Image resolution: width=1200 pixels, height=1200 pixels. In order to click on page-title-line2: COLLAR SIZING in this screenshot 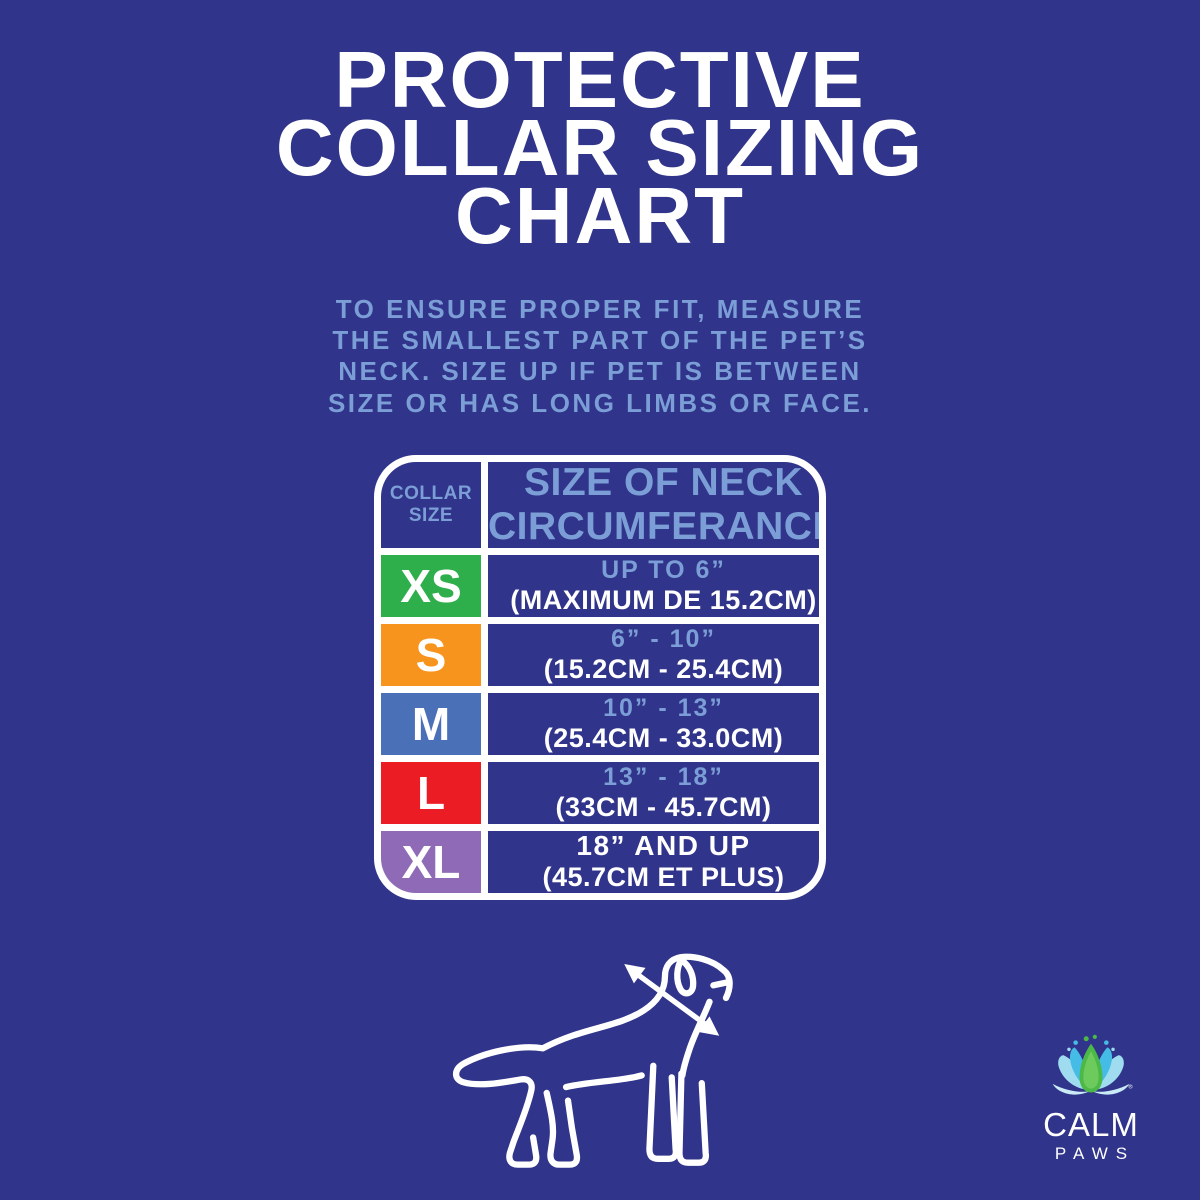, I will do `click(600, 147)`.